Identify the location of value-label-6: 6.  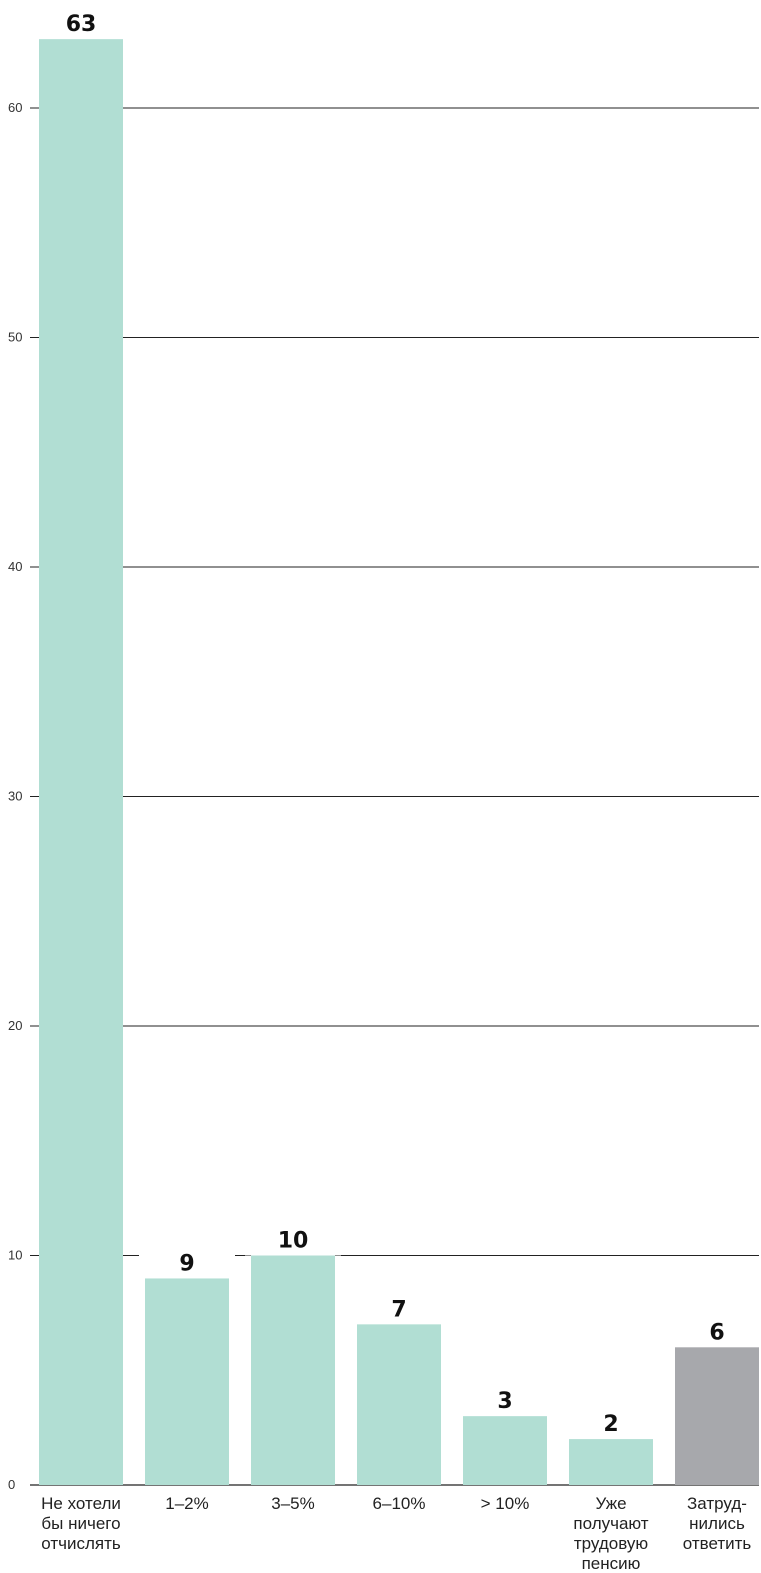
(716, 1332).